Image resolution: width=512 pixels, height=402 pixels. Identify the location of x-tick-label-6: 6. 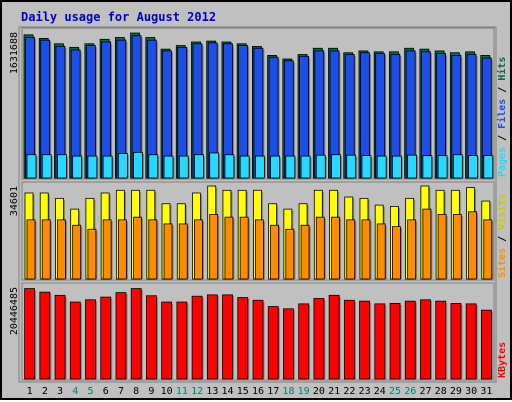
(106, 391).